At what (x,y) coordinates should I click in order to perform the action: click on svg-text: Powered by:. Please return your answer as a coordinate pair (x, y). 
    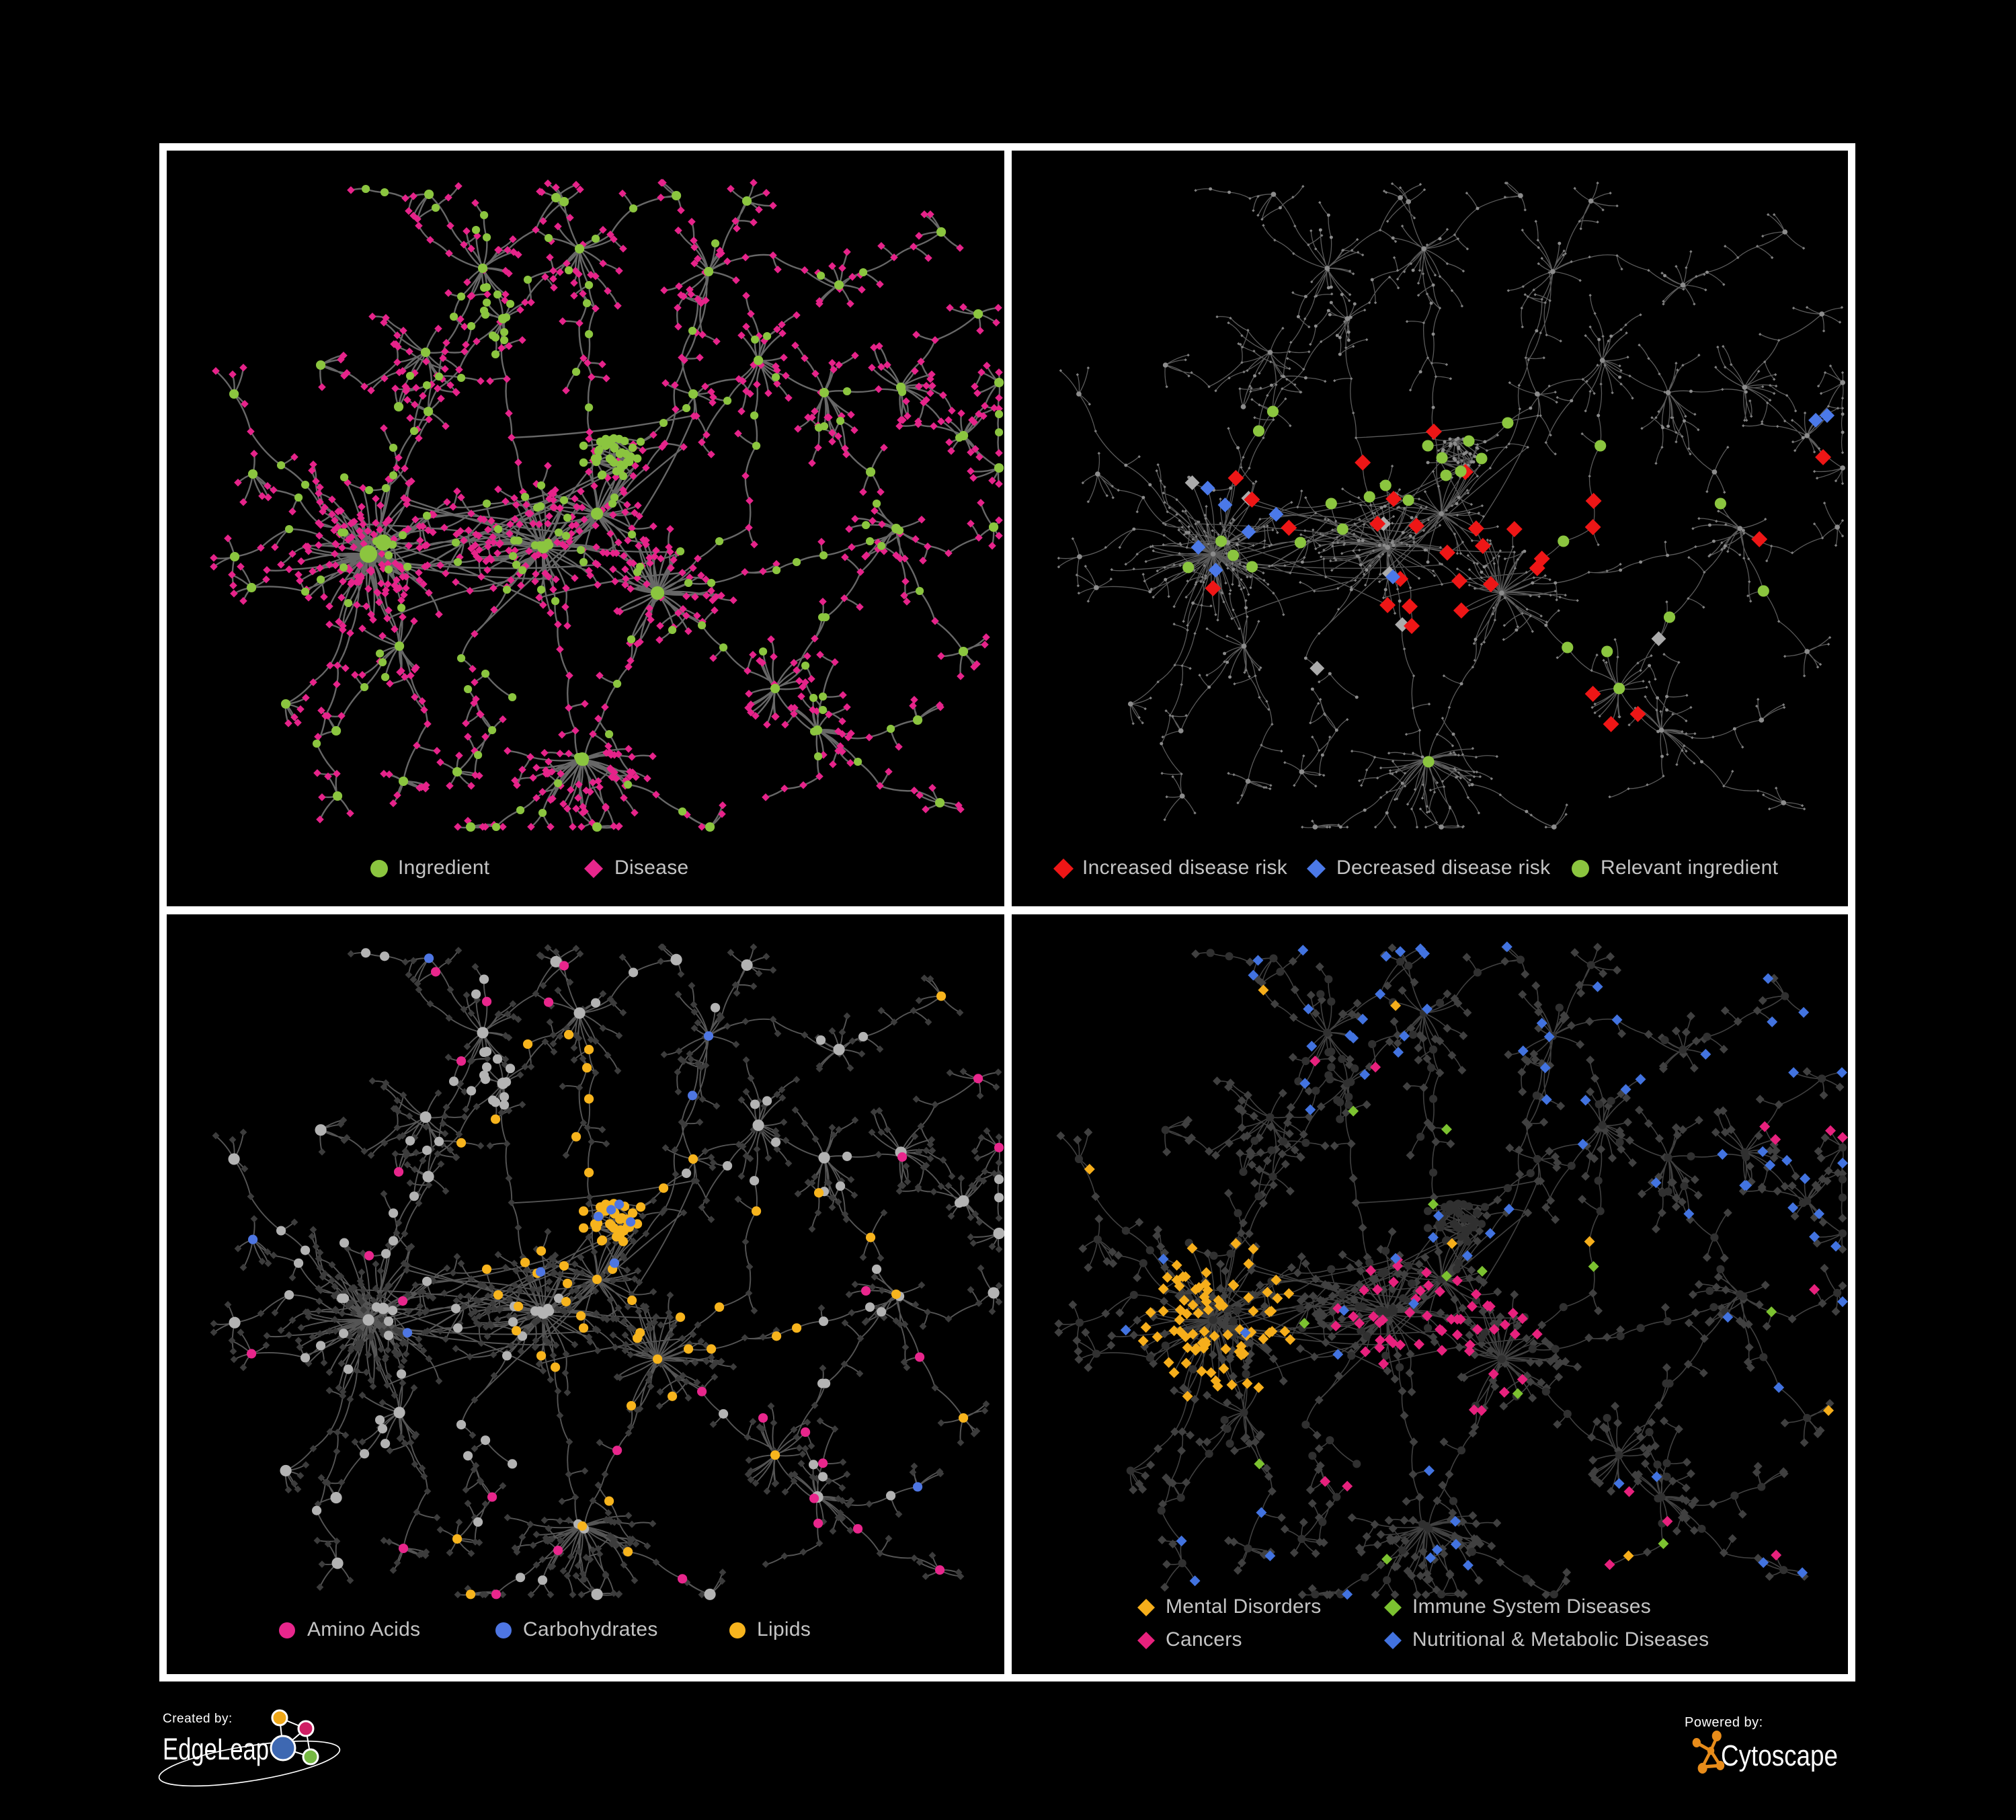
    Looking at the image, I should click on (1724, 1722).